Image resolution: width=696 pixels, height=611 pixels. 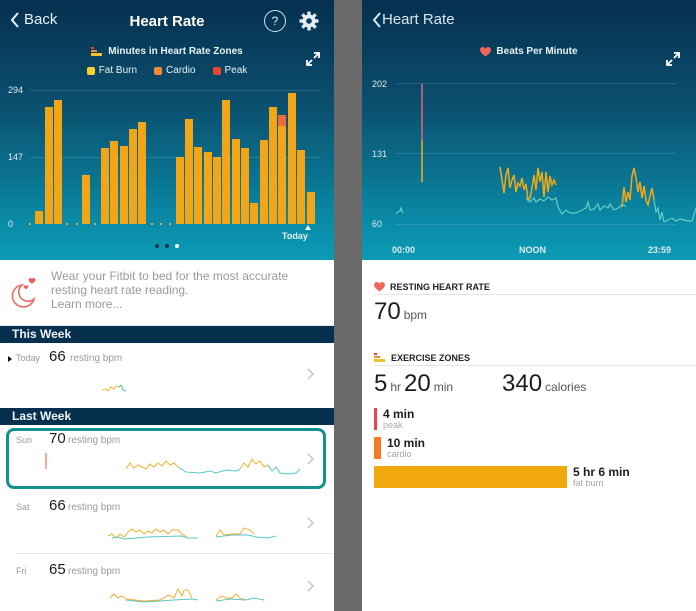 I want to click on zone-cardio: 10 min cardio, so click(x=399, y=448).